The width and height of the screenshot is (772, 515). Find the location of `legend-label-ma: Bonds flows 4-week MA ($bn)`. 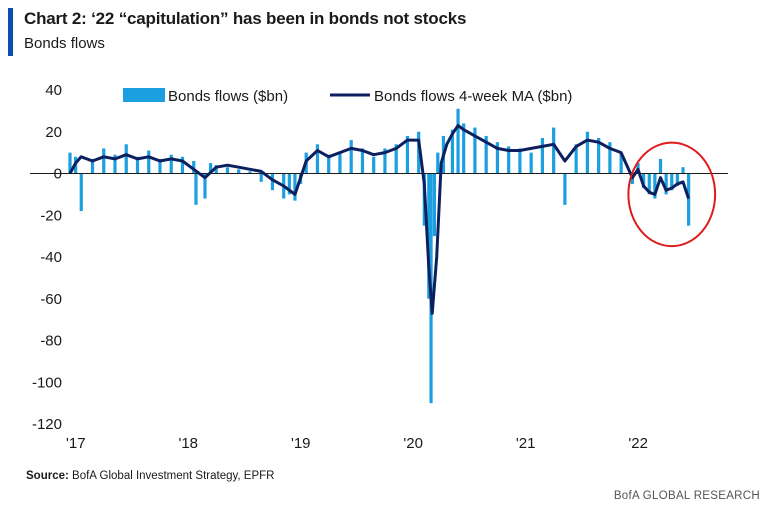

legend-label-ma: Bonds flows 4-week MA ($bn) is located at coordinates (473, 96).